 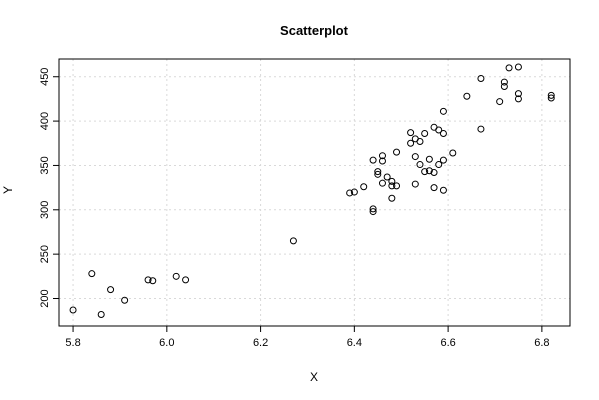 What do you see at coordinates (354, 343) in the screenshot?
I see `x-tick-label: 6.4` at bounding box center [354, 343].